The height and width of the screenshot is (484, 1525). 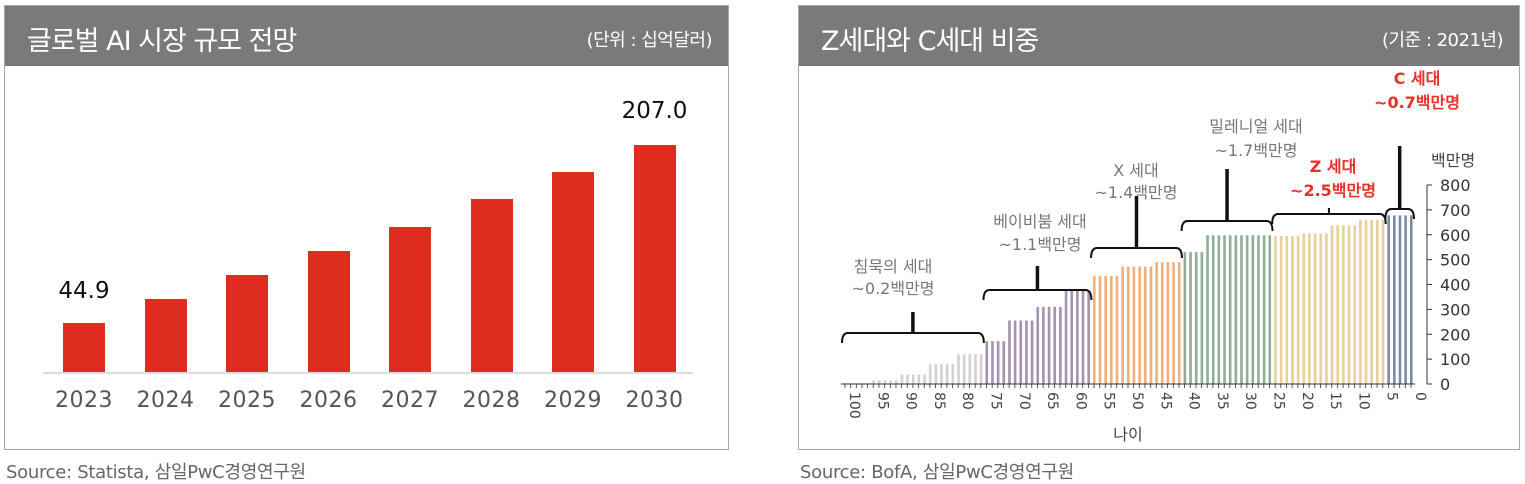 What do you see at coordinates (491, 285) in the screenshot?
I see `bar-2028` at bounding box center [491, 285].